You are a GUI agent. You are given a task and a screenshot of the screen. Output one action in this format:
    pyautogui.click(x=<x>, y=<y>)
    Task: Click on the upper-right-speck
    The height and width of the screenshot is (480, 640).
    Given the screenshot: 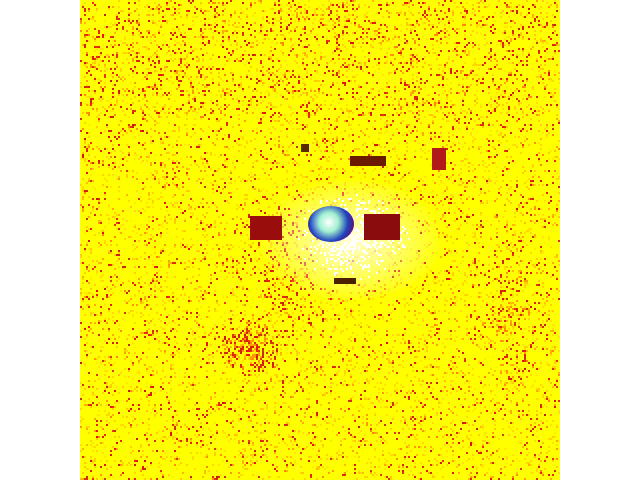 What is the action you would take?
    pyautogui.click(x=439, y=159)
    